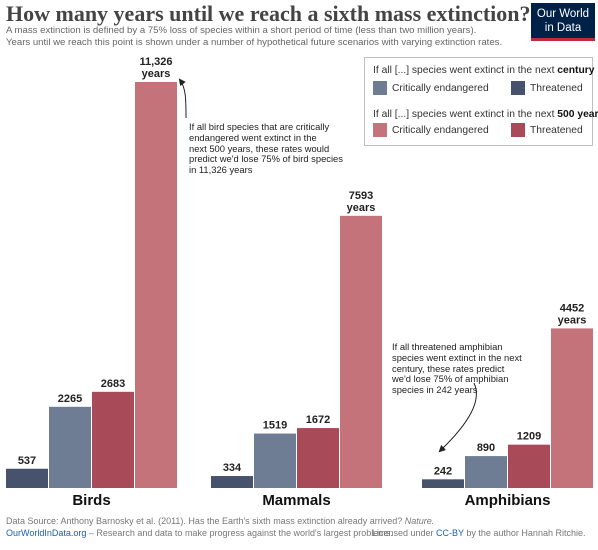 The image size is (598, 550). Describe the element at coordinates (259, 126) in the screenshot. I see `annotation-line: If all bird species that are critically` at that location.